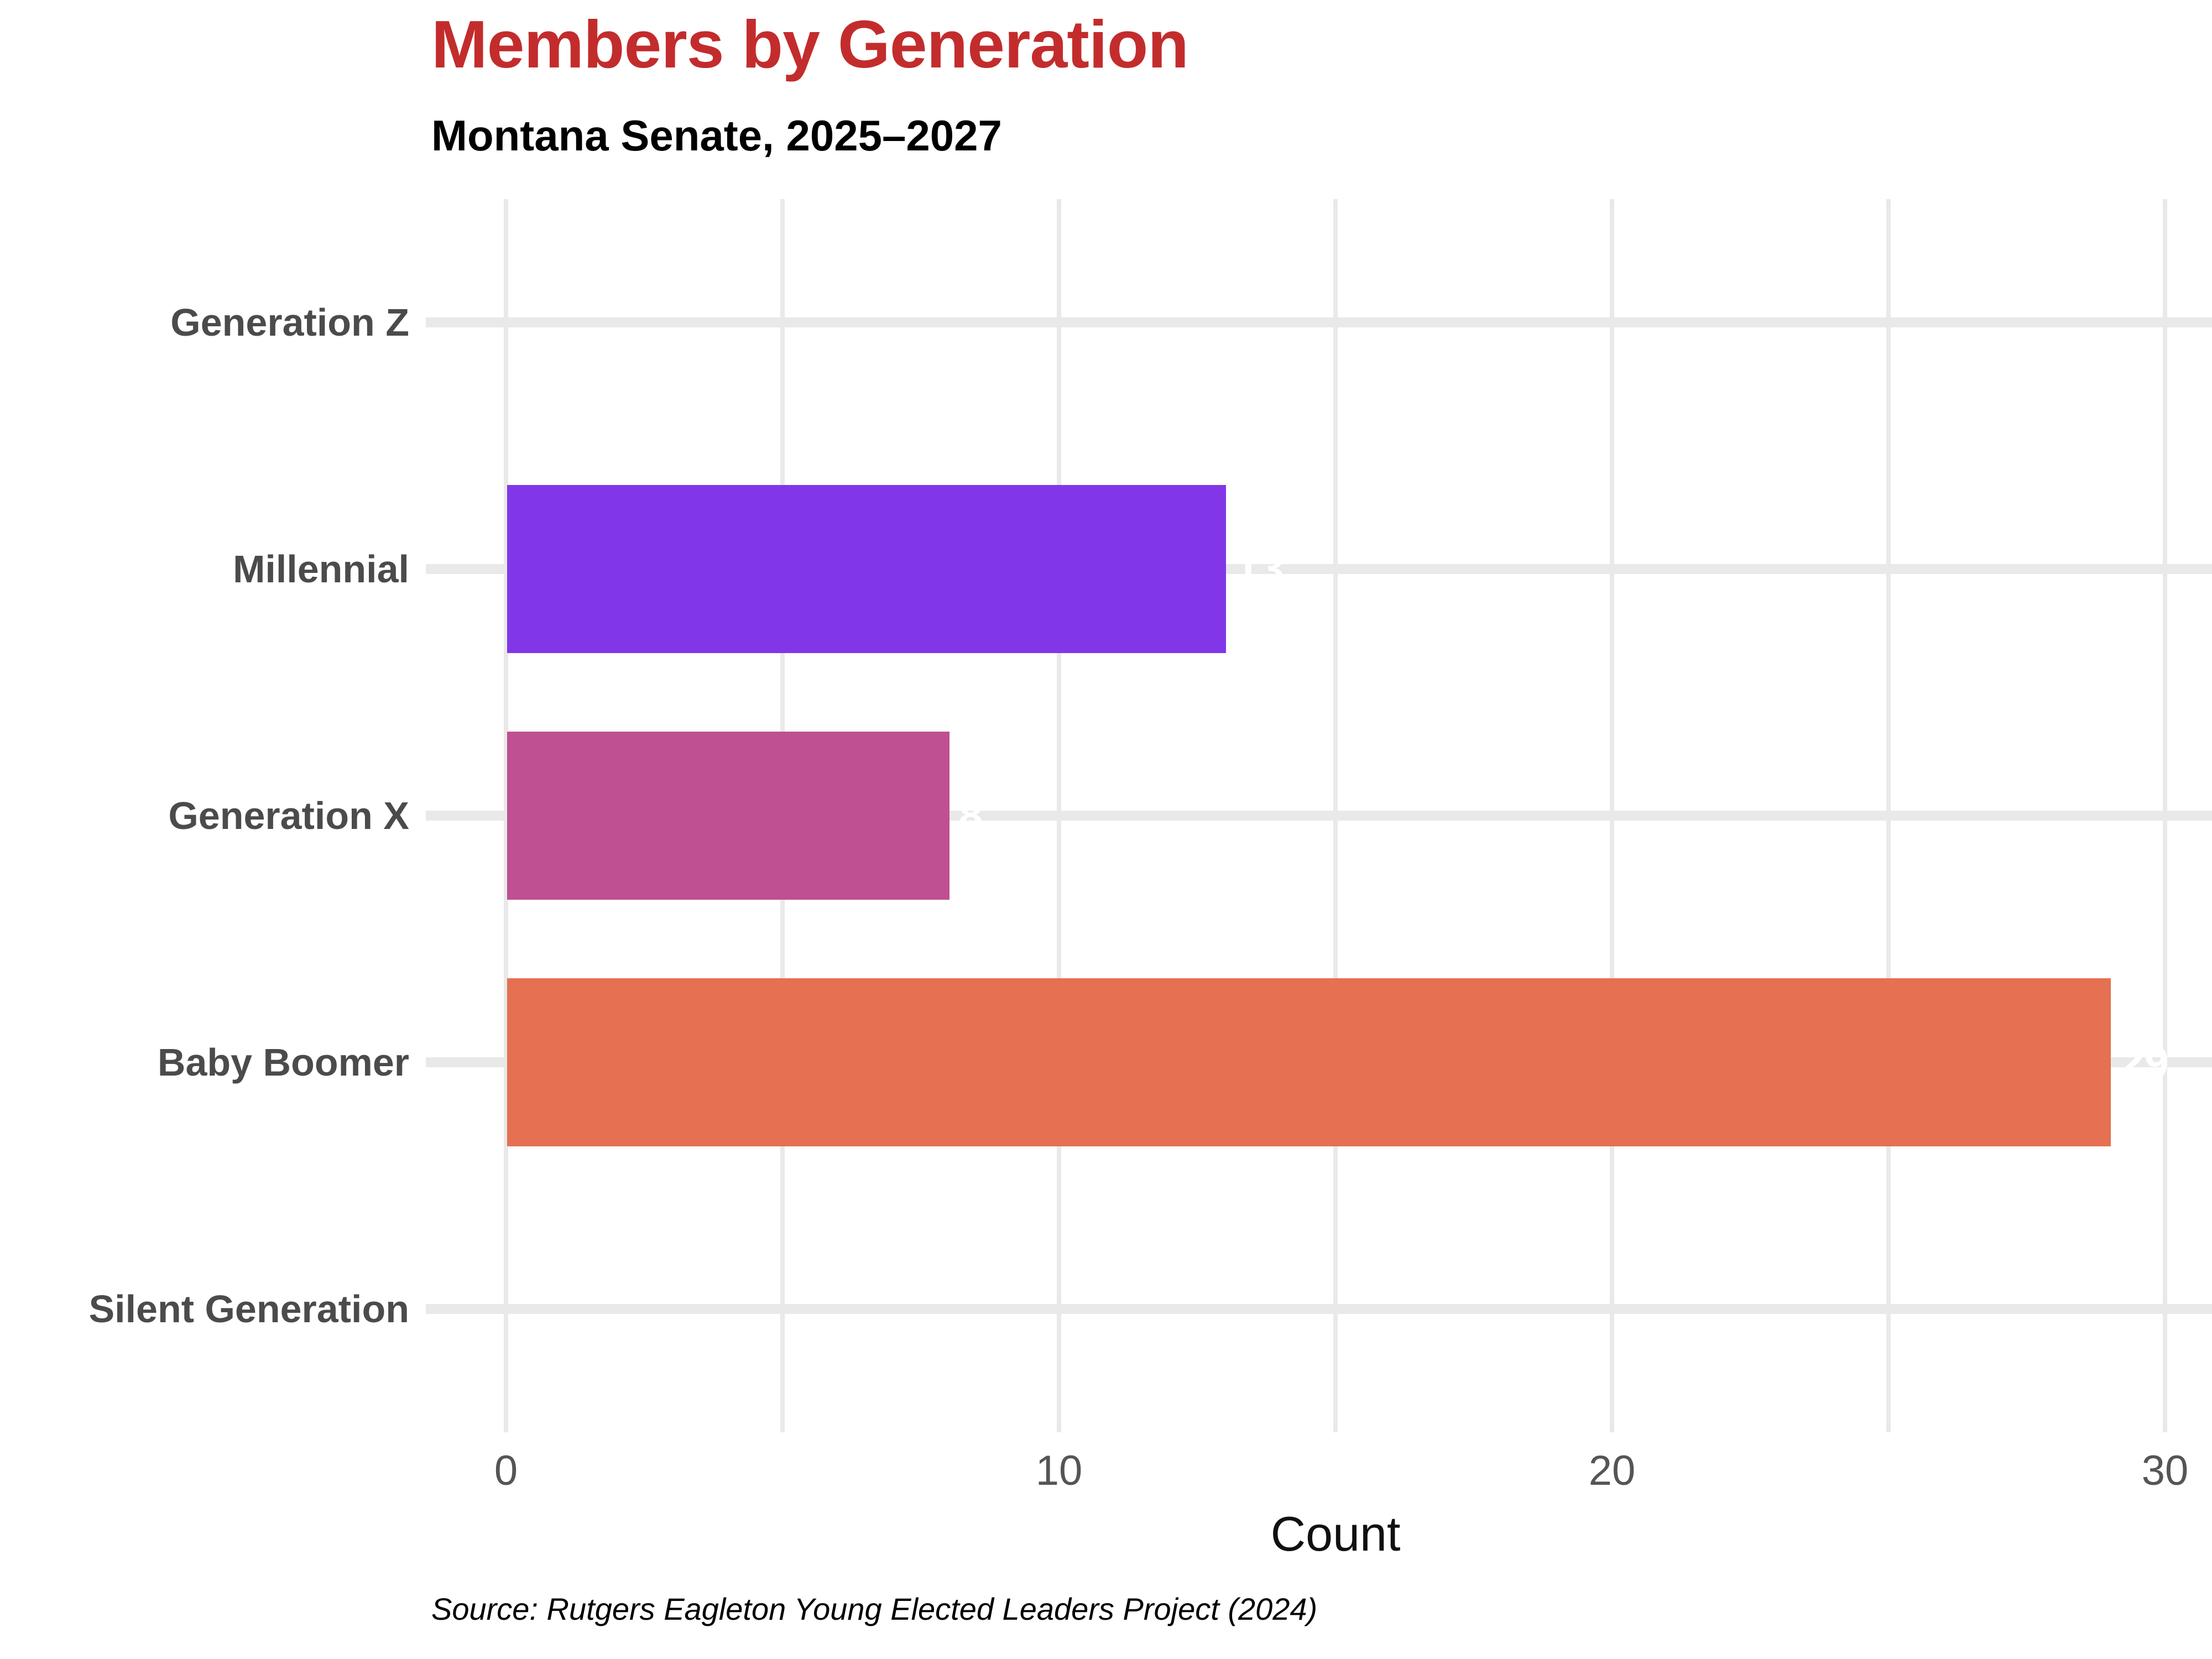 Image resolution: width=2212 pixels, height=1659 pixels. What do you see at coordinates (1612, 1471) in the screenshot?
I see `x-tick-label: 20` at bounding box center [1612, 1471].